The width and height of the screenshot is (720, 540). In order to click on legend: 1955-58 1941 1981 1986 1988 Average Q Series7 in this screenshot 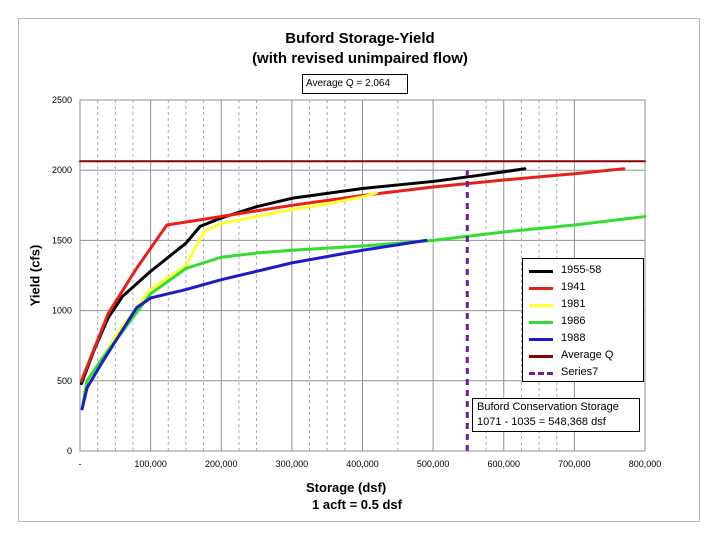, I will do `click(583, 320)`.